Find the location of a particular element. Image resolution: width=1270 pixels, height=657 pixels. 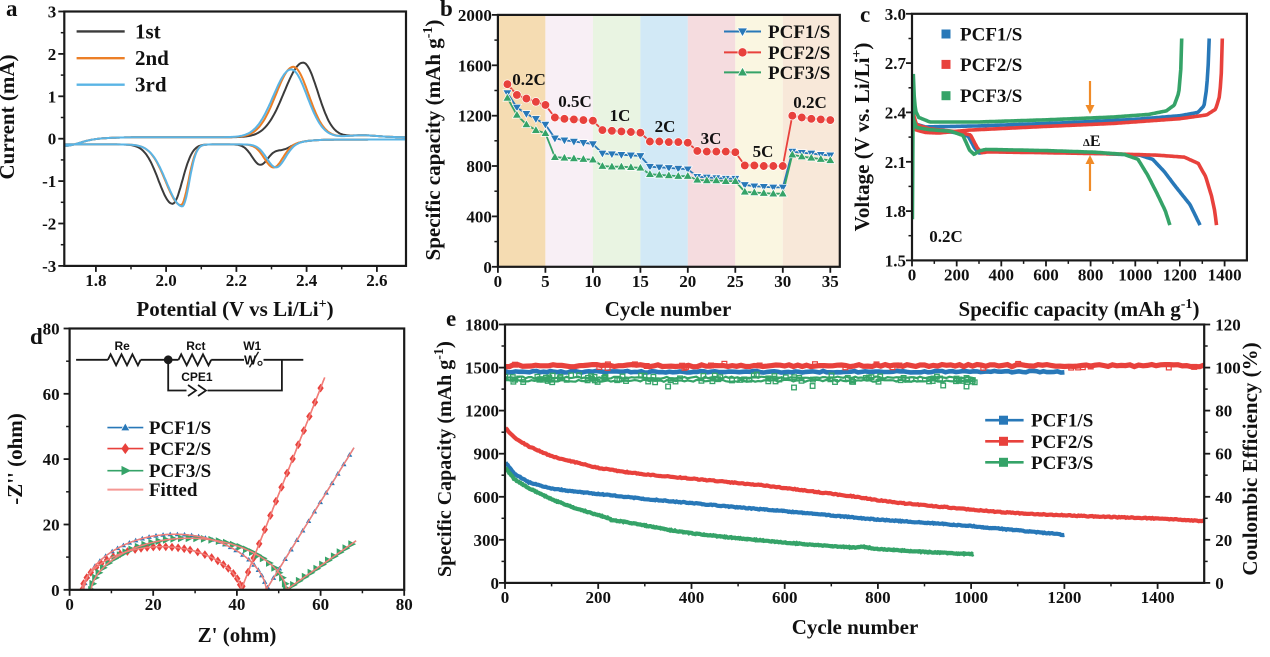

svg-text: Coulombic Efficiency (%) is located at coordinates (1250, 458).